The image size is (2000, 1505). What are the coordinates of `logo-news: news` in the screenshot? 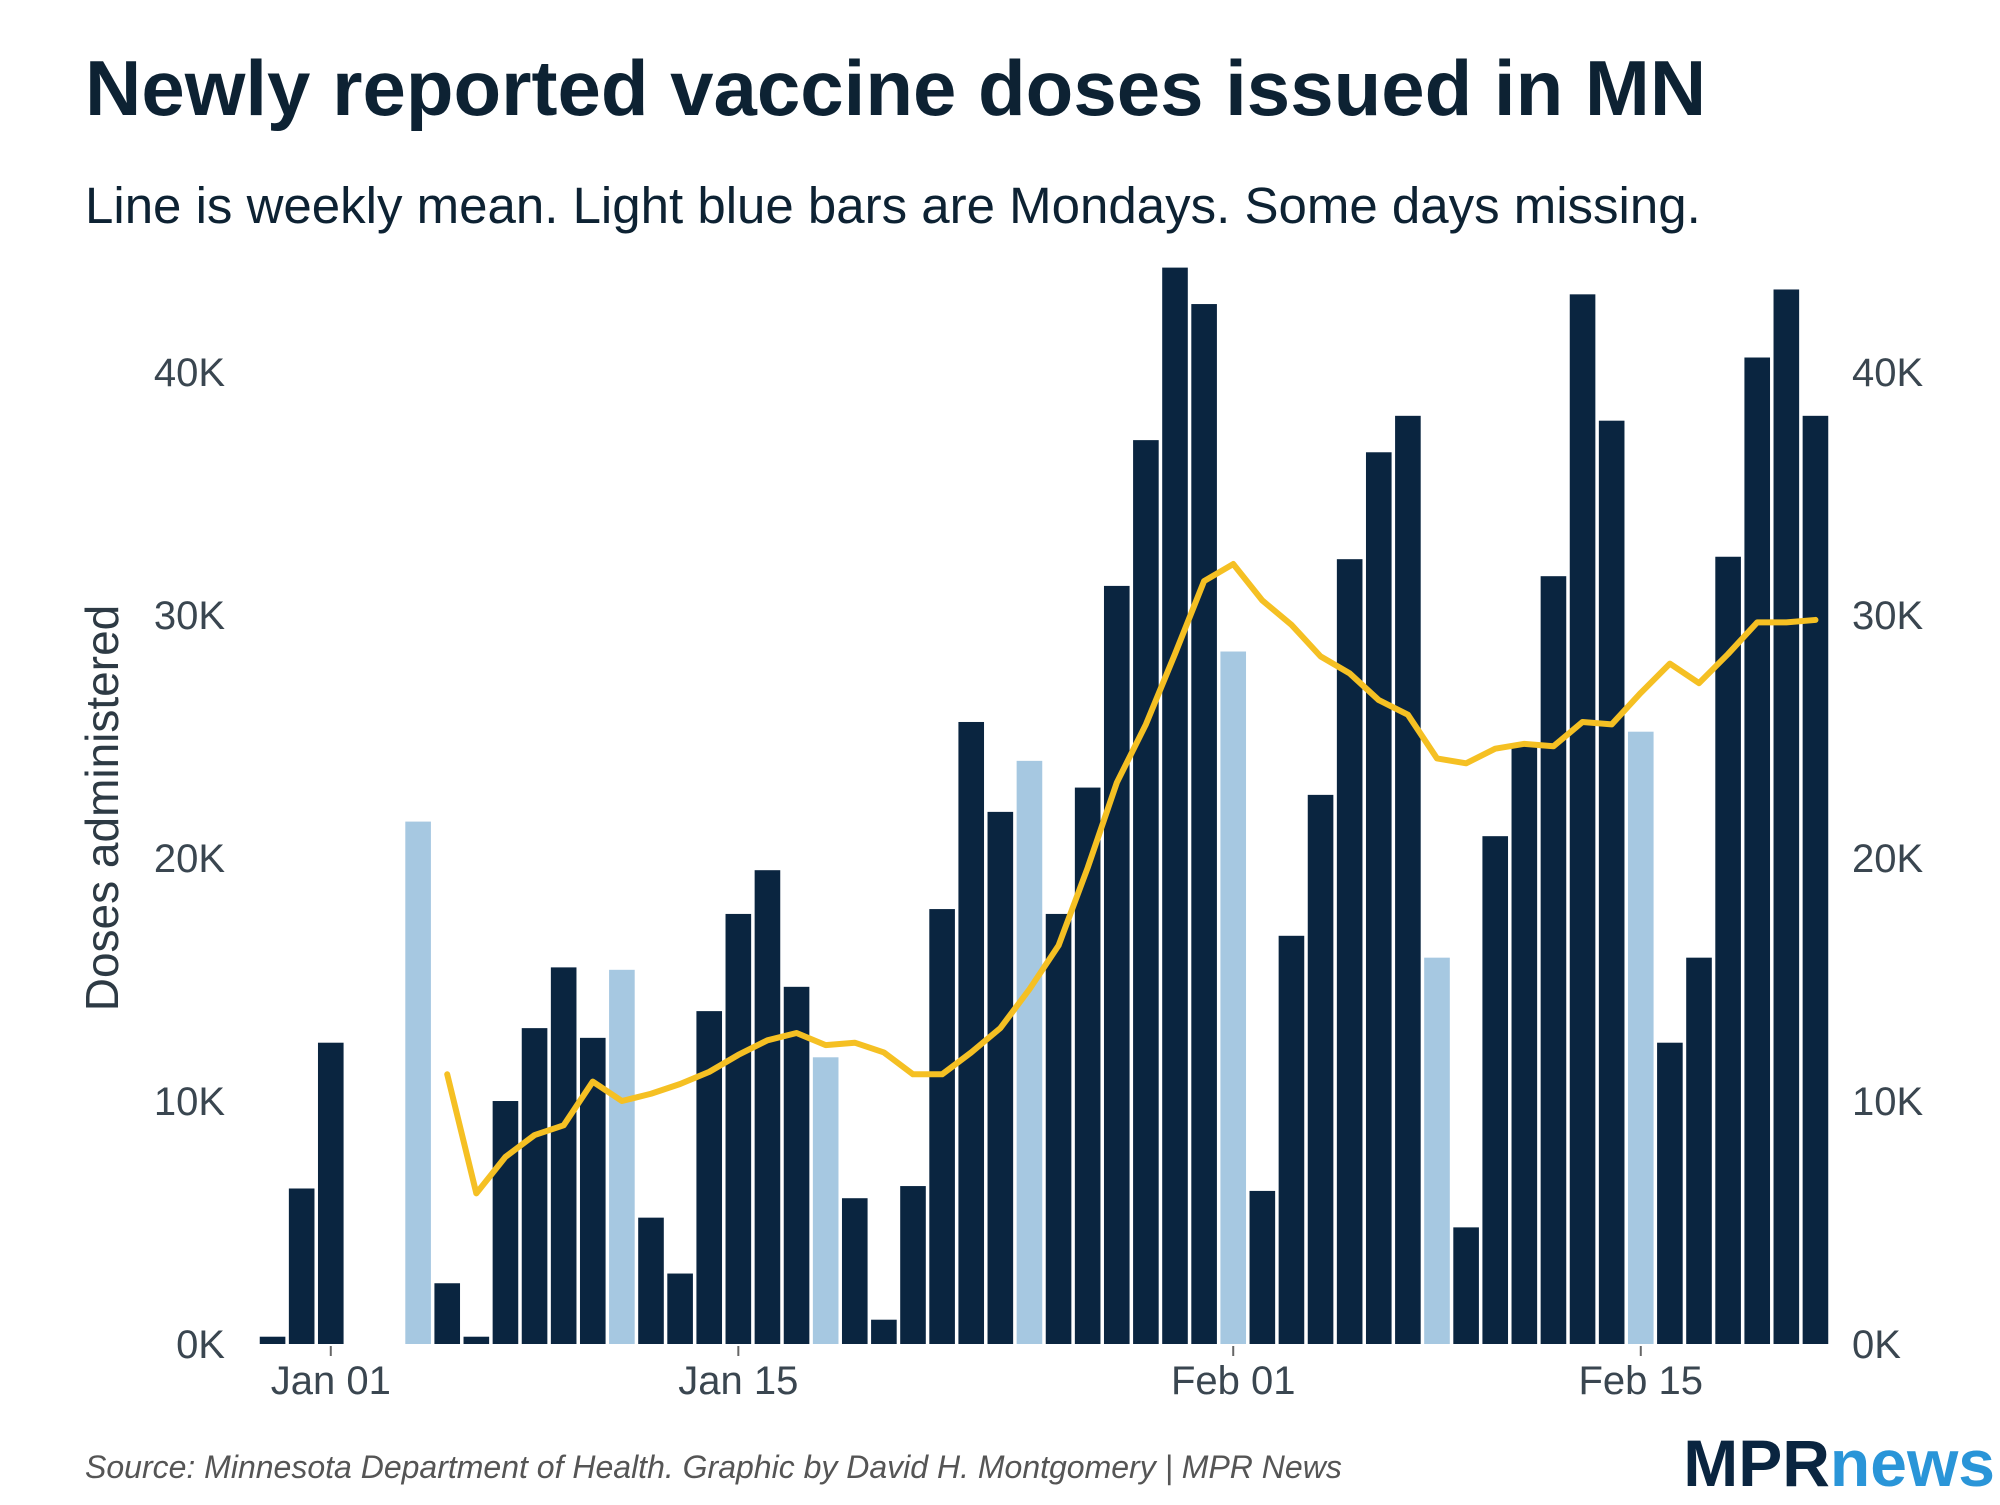 It's located at (1912, 1463).